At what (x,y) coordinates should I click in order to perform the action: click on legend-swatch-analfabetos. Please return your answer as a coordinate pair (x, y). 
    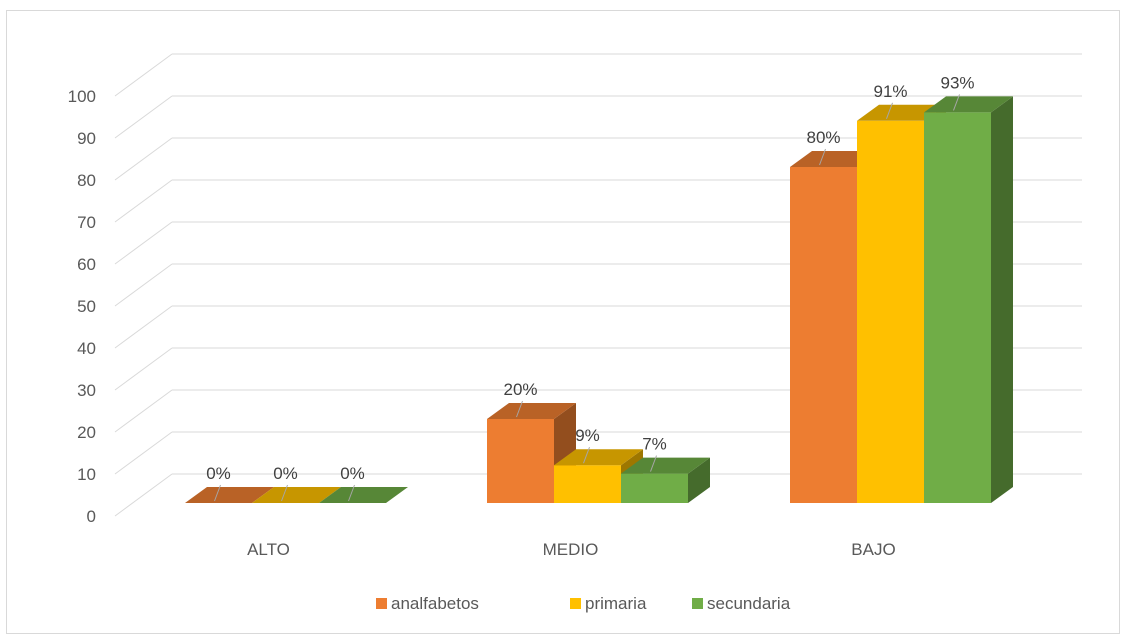
    Looking at the image, I should click on (381, 603).